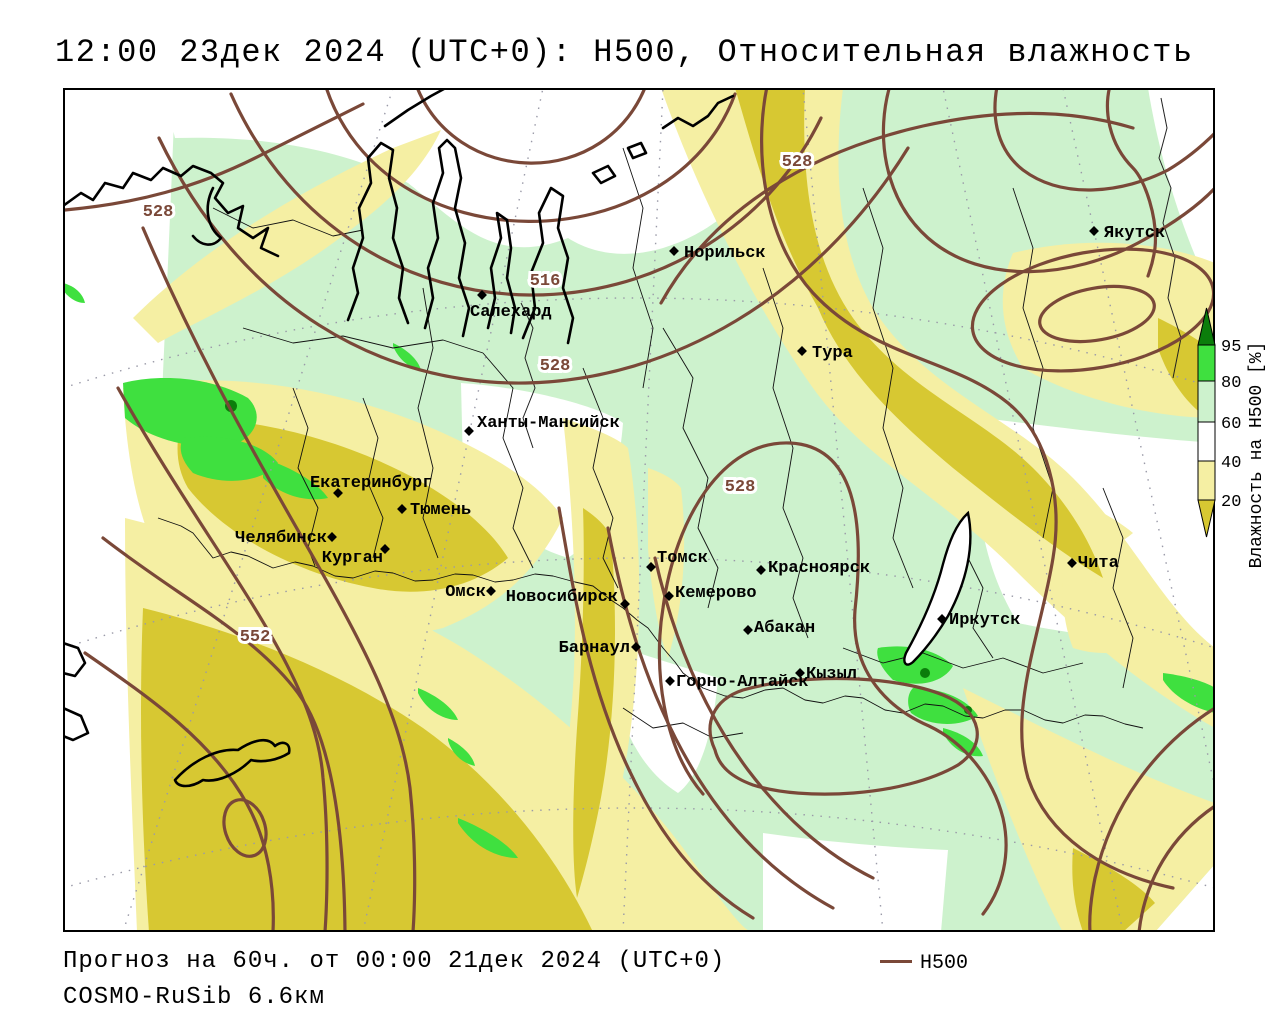 This screenshot has width=1280, height=1024. What do you see at coordinates (819, 568) in the screenshot?
I see `city-label: Красноярск` at bounding box center [819, 568].